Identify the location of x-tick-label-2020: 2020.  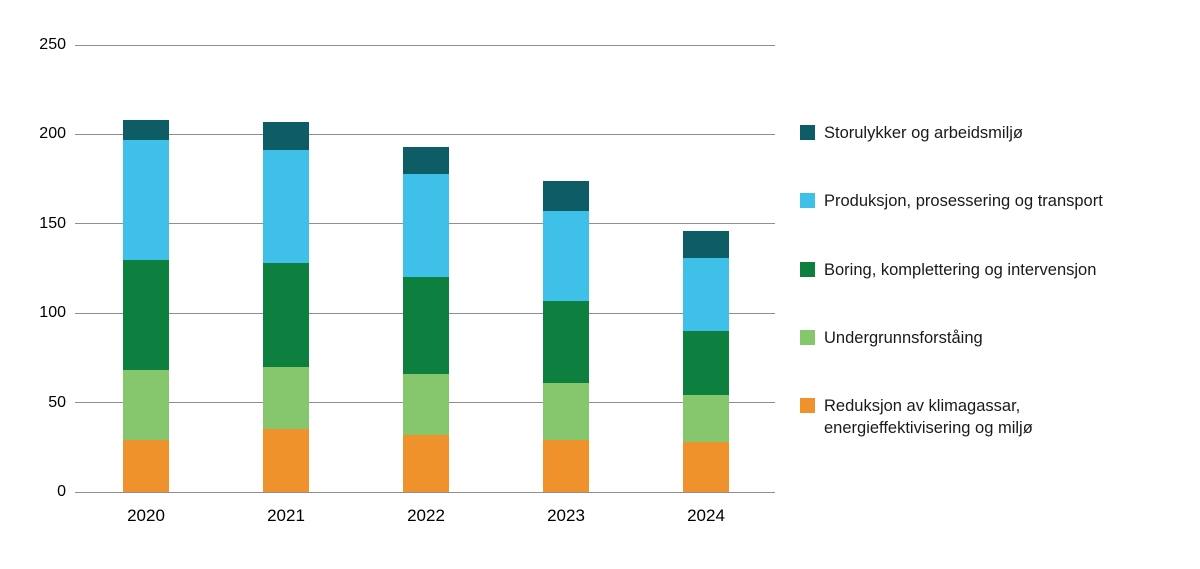
(146, 515).